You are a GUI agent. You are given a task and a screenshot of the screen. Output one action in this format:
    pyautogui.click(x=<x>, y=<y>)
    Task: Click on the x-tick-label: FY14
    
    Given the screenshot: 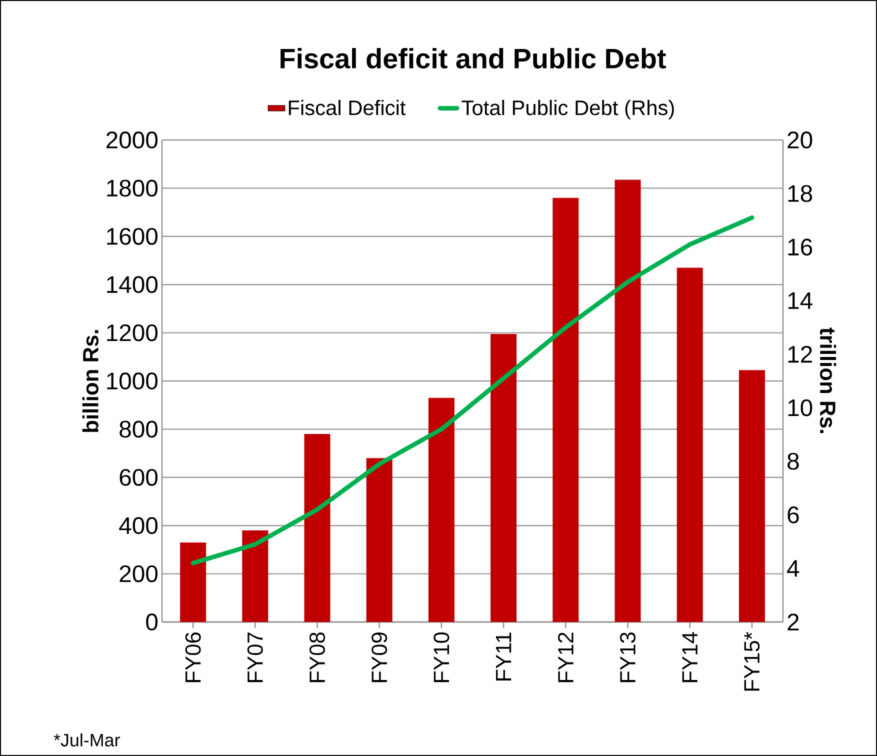 What is the action you would take?
    pyautogui.click(x=690, y=657)
    